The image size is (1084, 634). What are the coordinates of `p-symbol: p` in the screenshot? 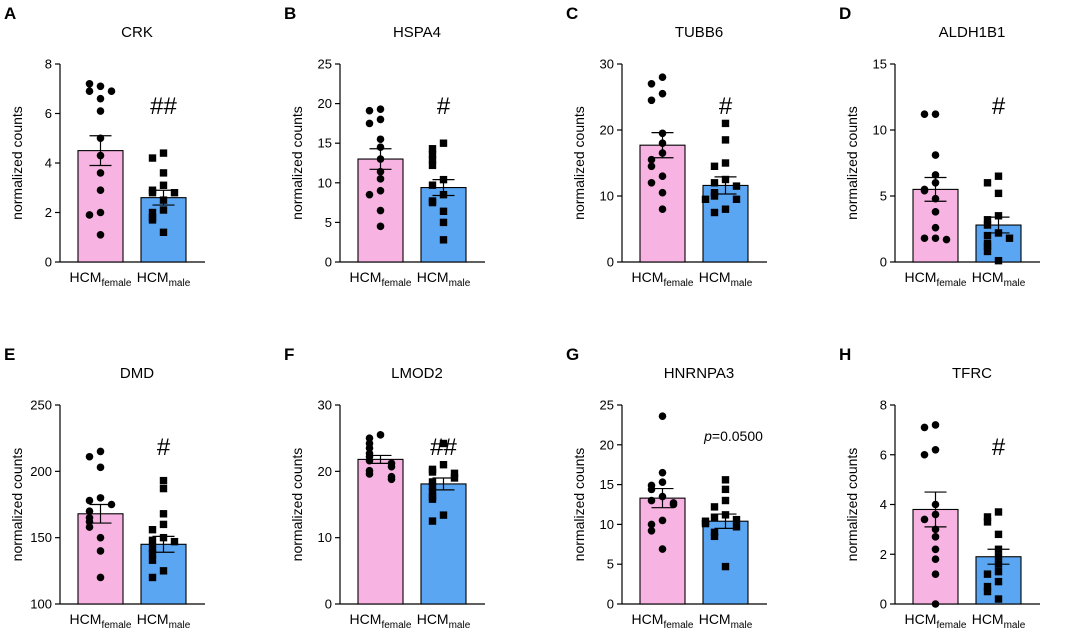 It's located at (707, 436).